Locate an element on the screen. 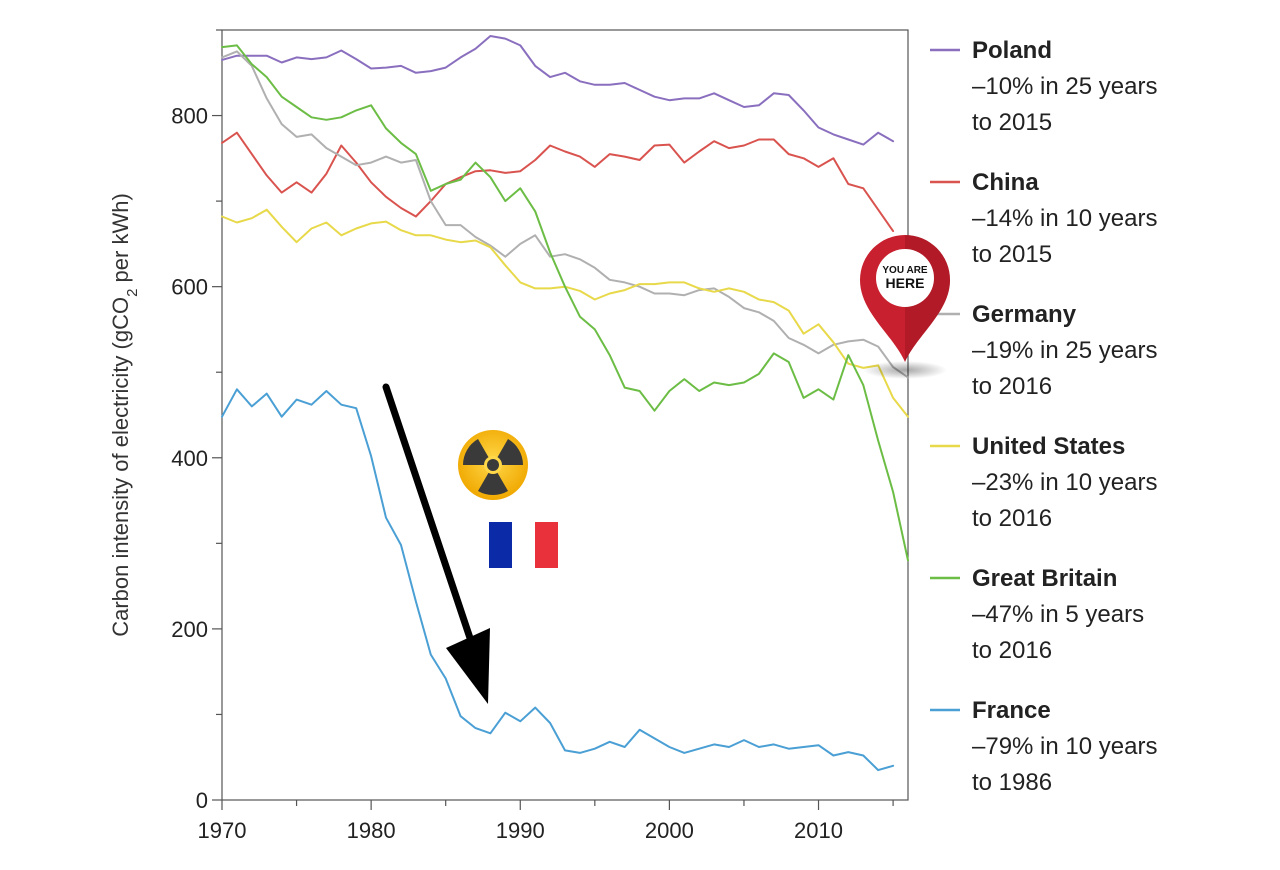 The image size is (1280, 870). x-tick-label: 1970 is located at coordinates (222, 830).